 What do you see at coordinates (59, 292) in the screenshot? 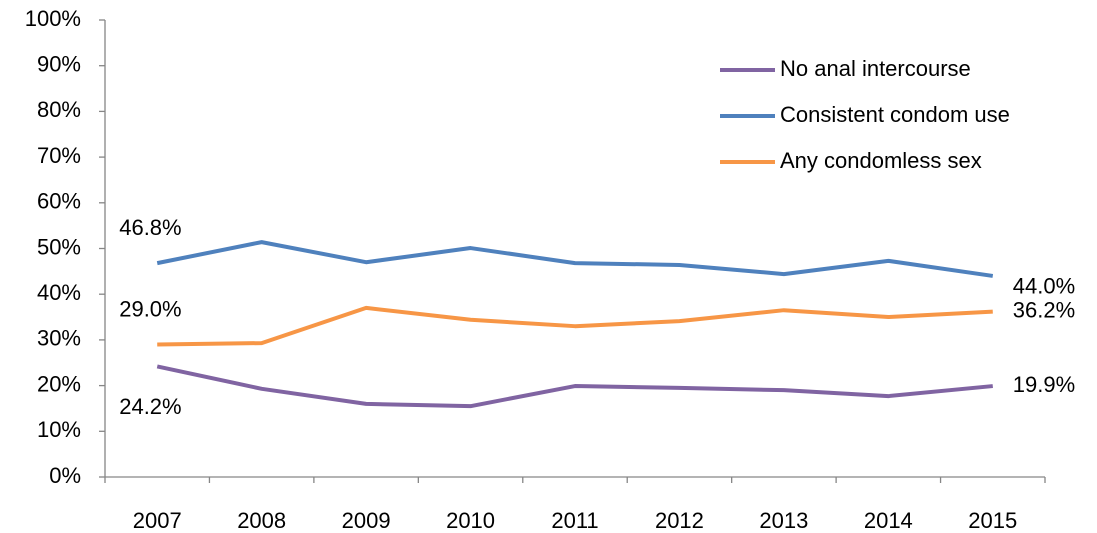
I see `y-tick-label: 40%` at bounding box center [59, 292].